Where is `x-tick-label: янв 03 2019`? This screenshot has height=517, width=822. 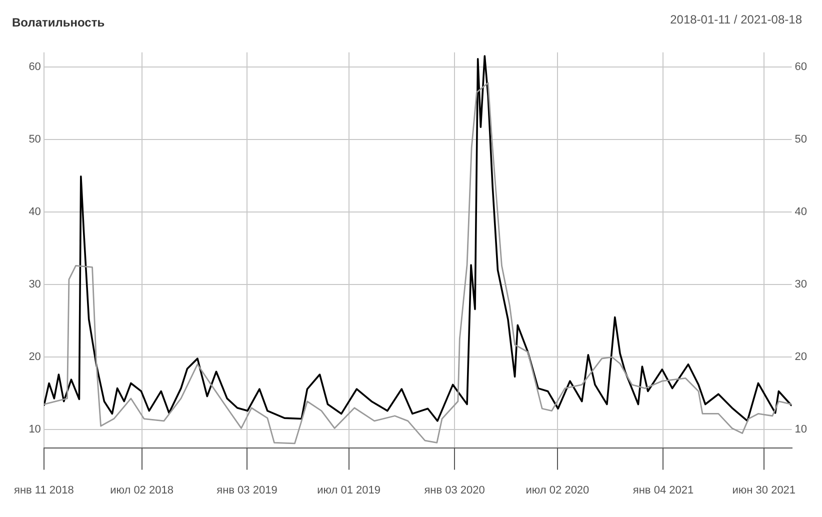
x-tick-label: янв 03 2019 is located at coordinates (247, 490).